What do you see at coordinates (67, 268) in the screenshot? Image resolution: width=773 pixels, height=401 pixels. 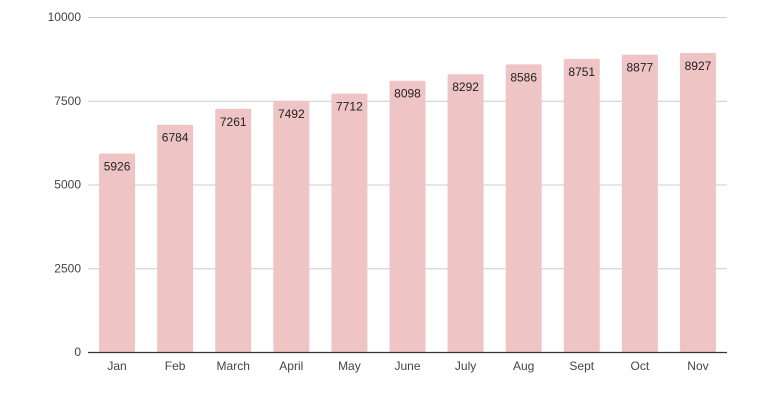 I see `y-tick-label: 2500` at bounding box center [67, 268].